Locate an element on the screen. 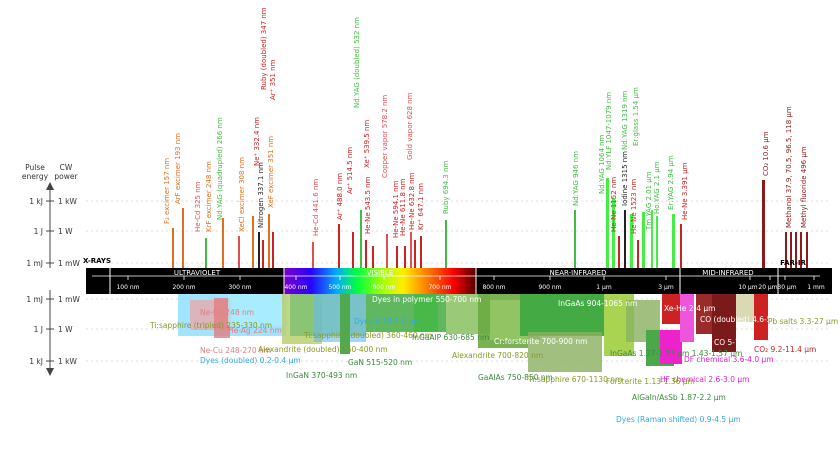  gas-laser-label: He-Ne 632.8 nm is located at coordinates (412, 201).